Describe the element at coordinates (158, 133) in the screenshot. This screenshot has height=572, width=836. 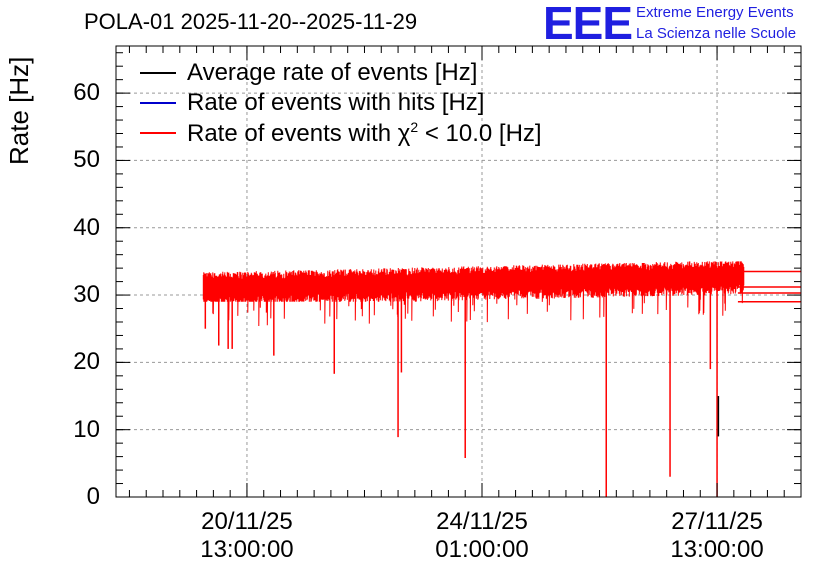
I see `legend-swatch-red` at that location.